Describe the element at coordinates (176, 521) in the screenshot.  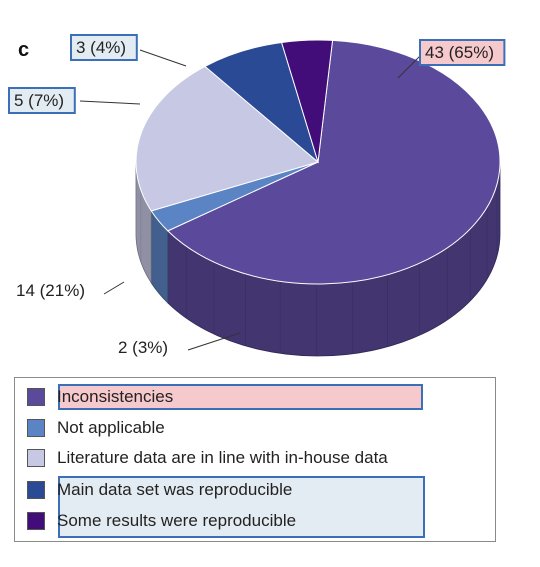
I see `legend-label: Some results were reproducible` at that location.